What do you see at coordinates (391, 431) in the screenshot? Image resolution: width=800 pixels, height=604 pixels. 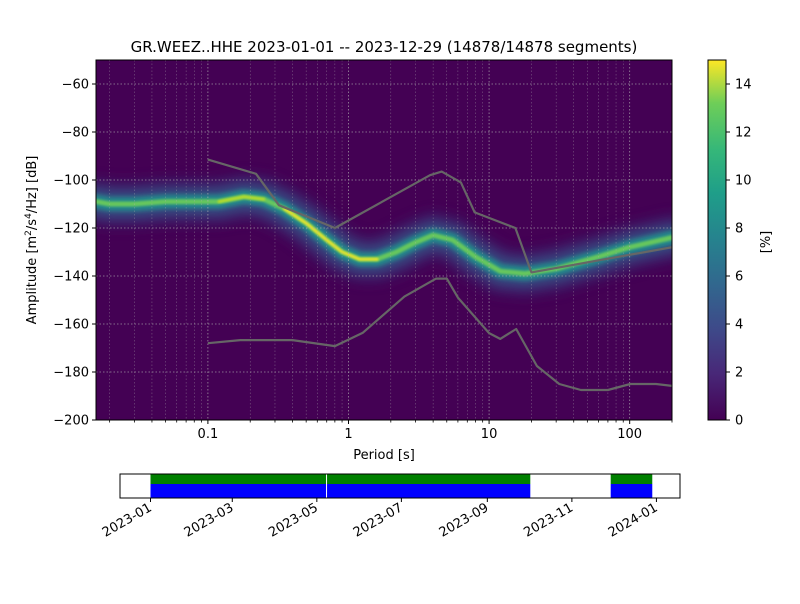 I see `x-axis-ticks: 0.1 1 10 100` at bounding box center [391, 431].